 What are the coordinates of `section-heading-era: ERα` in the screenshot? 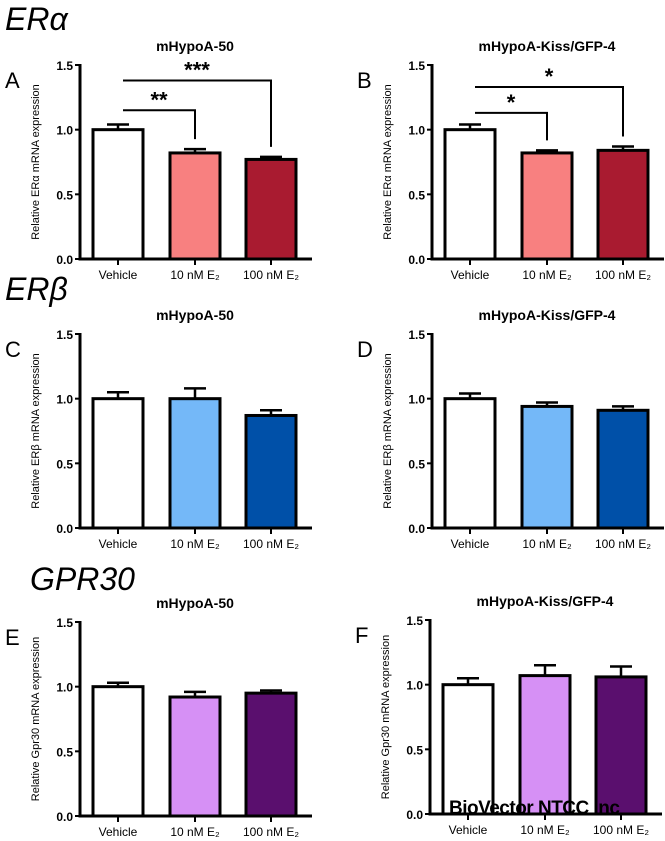 It's located at (36, 19).